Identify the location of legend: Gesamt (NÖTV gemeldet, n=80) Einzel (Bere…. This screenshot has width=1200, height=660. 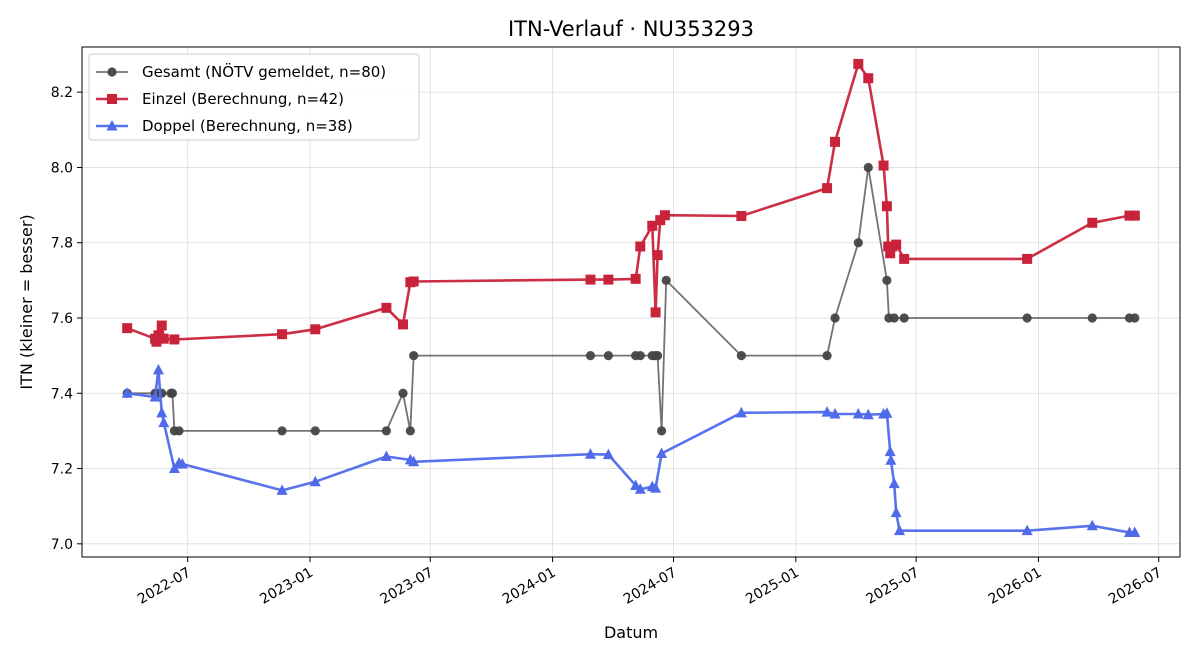
(254, 97).